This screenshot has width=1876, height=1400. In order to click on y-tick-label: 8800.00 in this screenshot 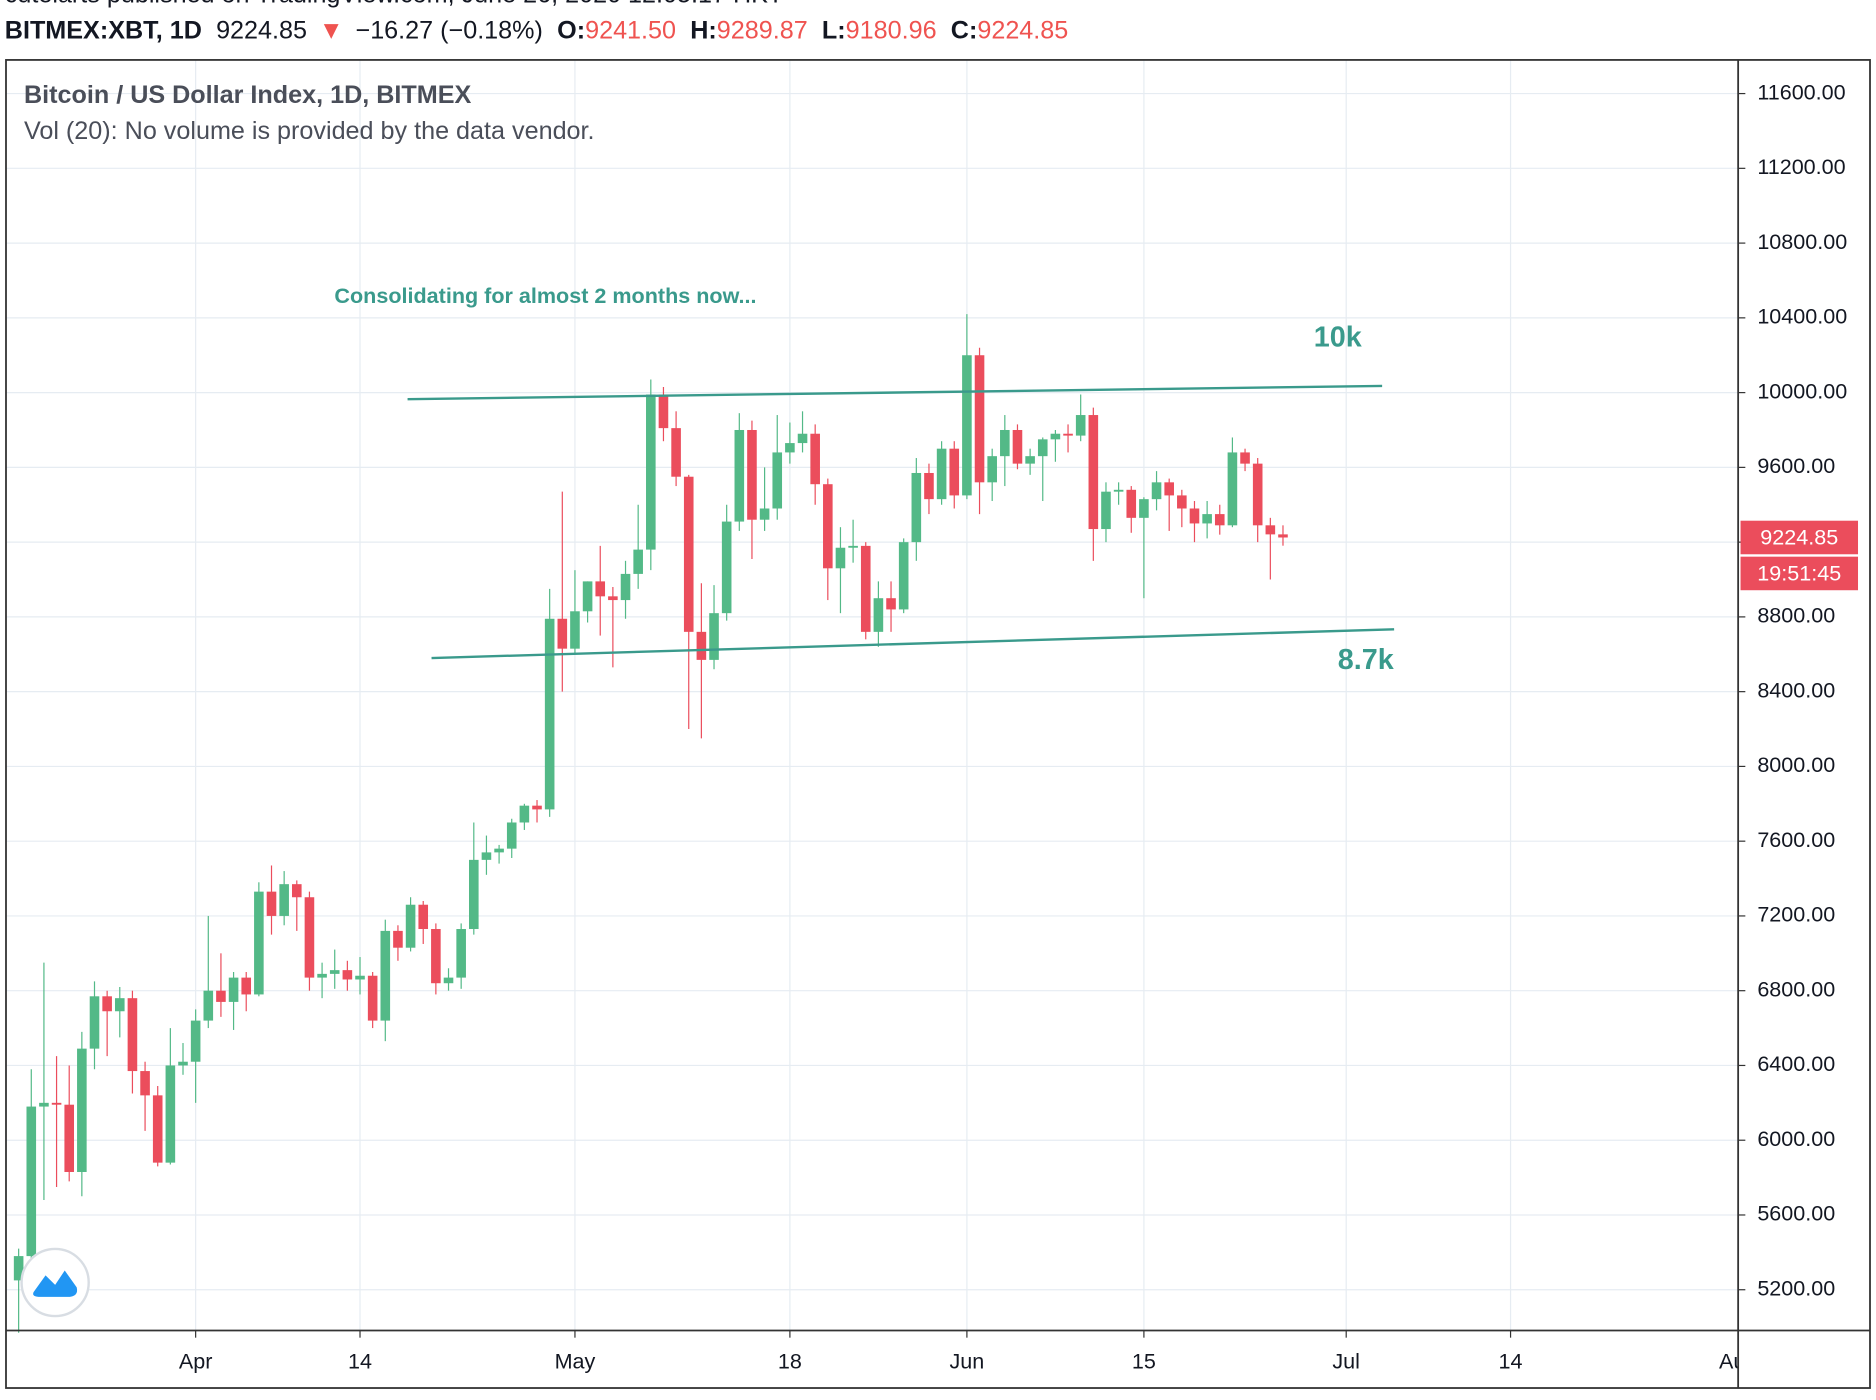, I will do `click(1796, 615)`.